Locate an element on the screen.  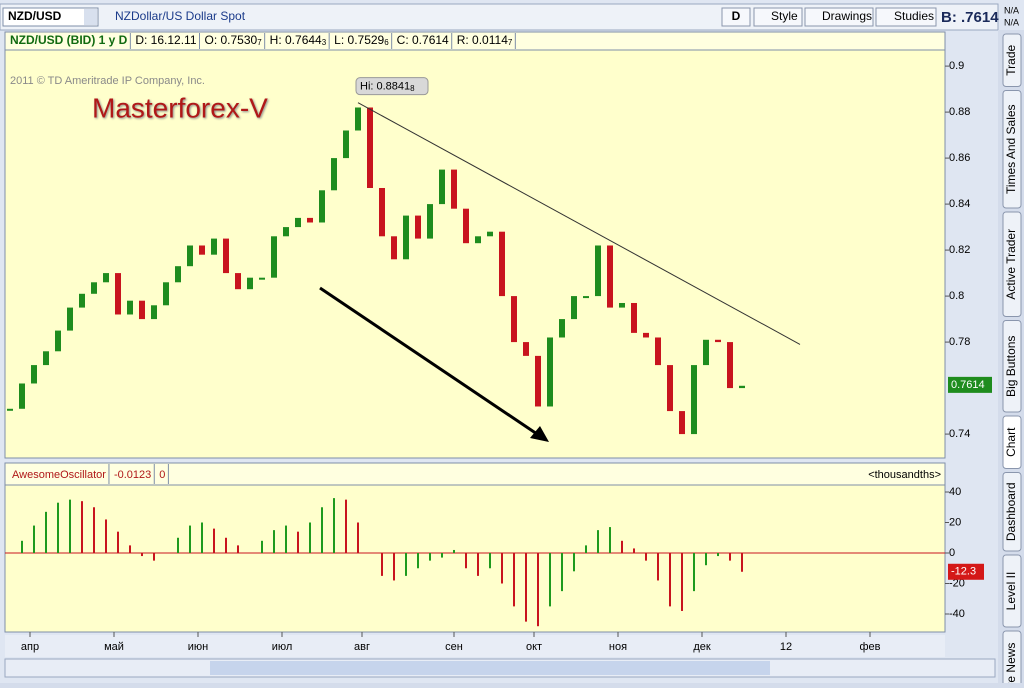
x-tick-label: авг is located at coordinates (362, 647).